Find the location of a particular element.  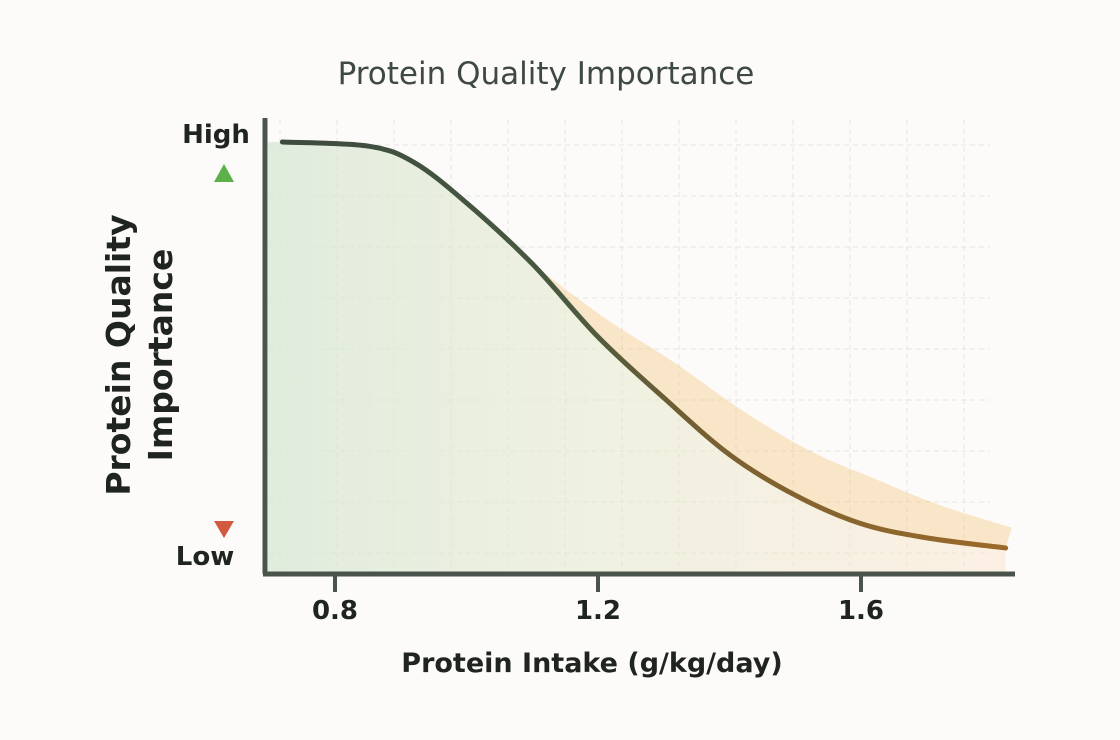

x-tick-label: 0.8 is located at coordinates (335, 611).